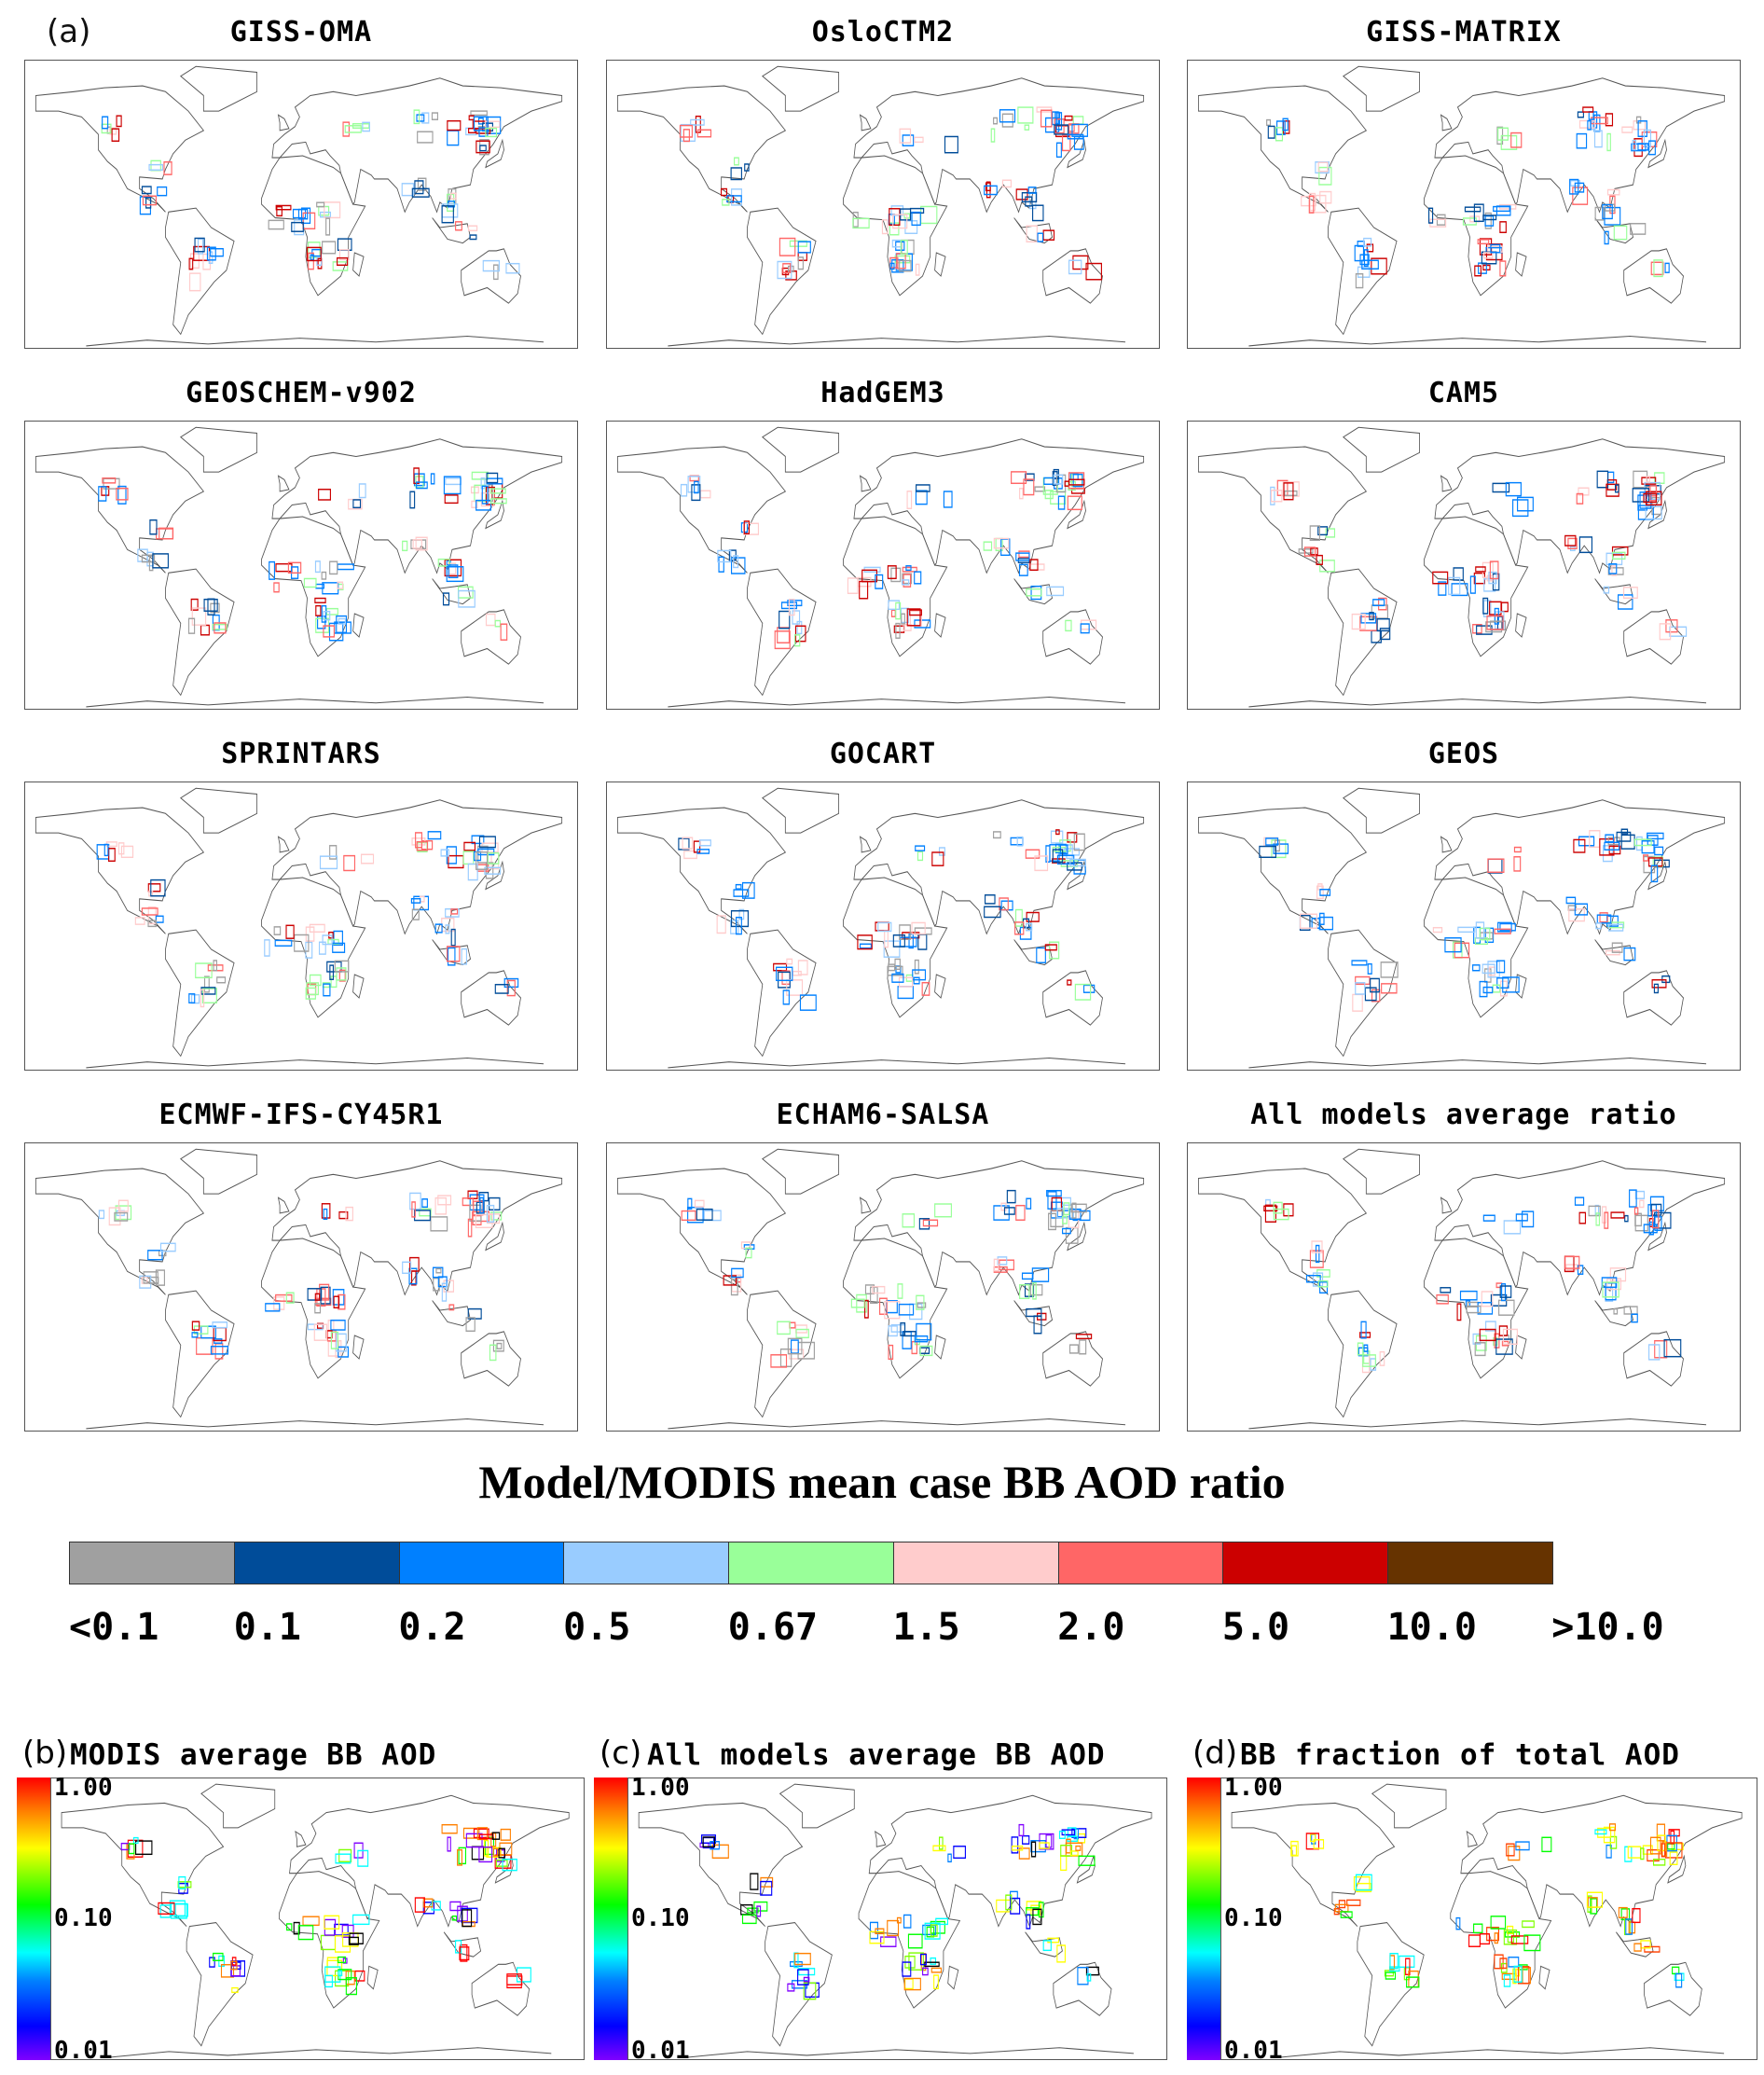 Image resolution: width=1764 pixels, height=2075 pixels. Describe the element at coordinates (597, 1627) in the screenshot. I see `colorbar-label: 0.5` at that location.